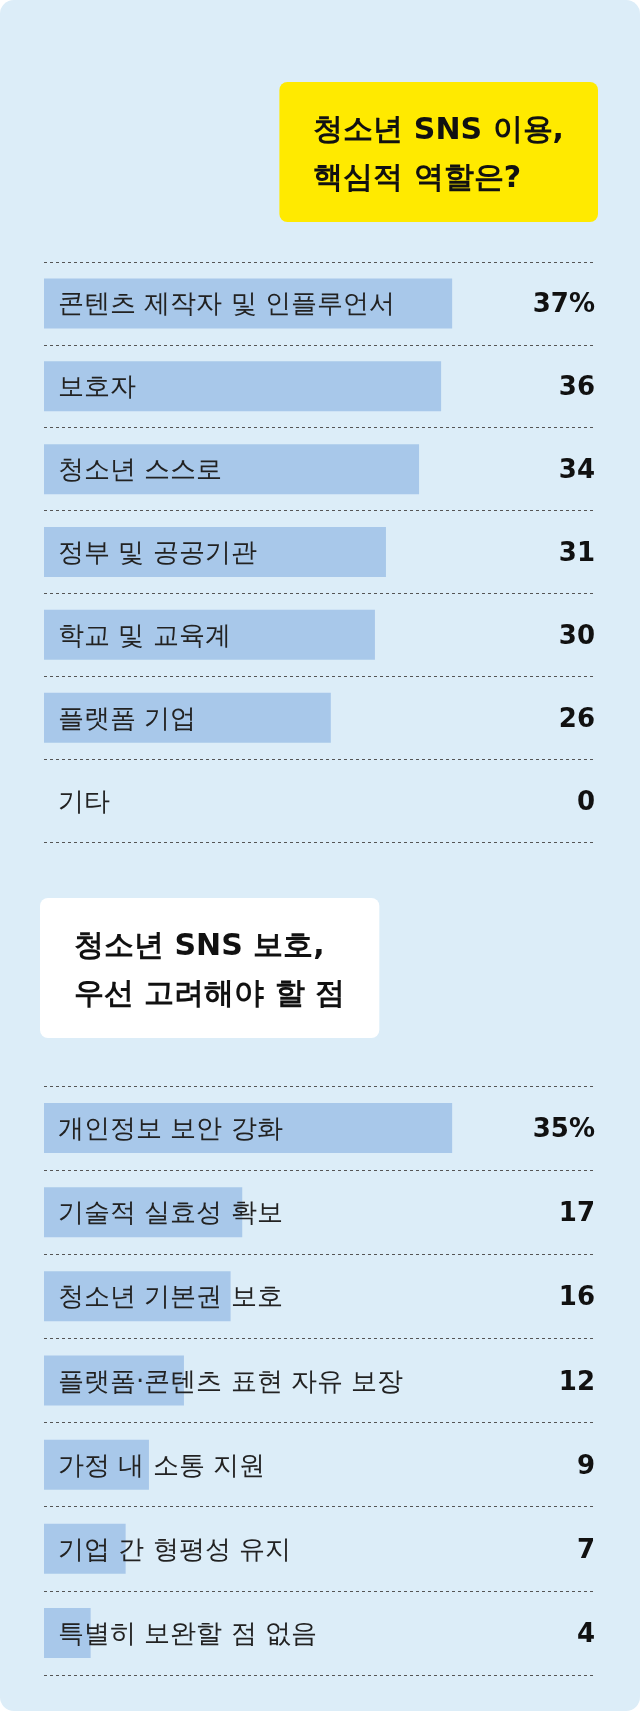 Image resolution: width=640 pixels, height=1711 pixels. I want to click on y-tick-label: 기업 간 형평성 유지, so click(174, 1548).